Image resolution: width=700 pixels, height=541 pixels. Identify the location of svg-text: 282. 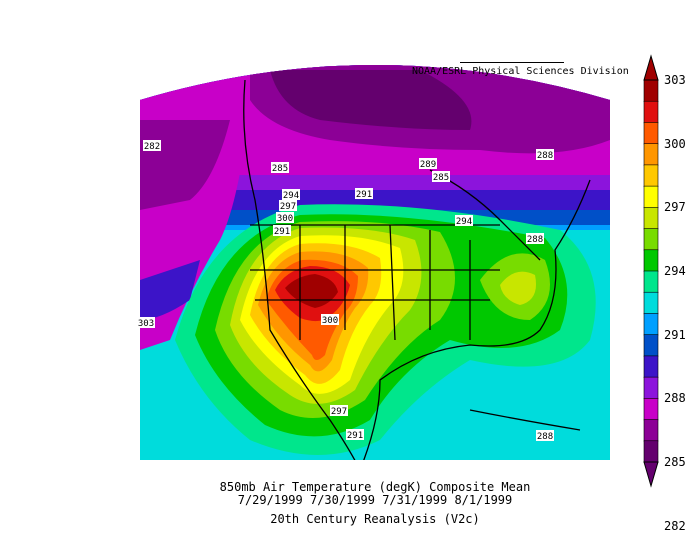
(152, 147).